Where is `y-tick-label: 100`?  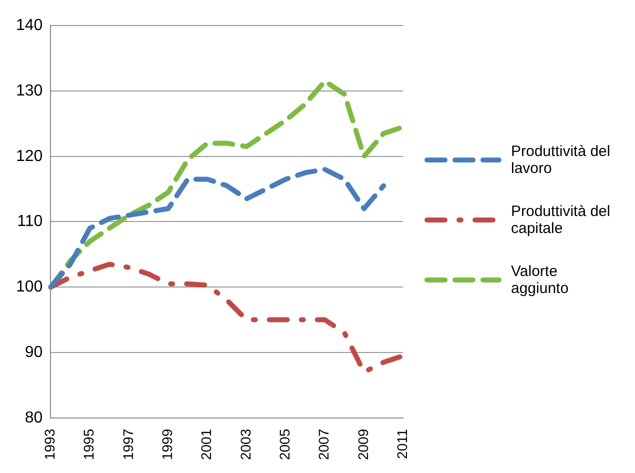
y-tick-label: 100 is located at coordinates (29, 287).